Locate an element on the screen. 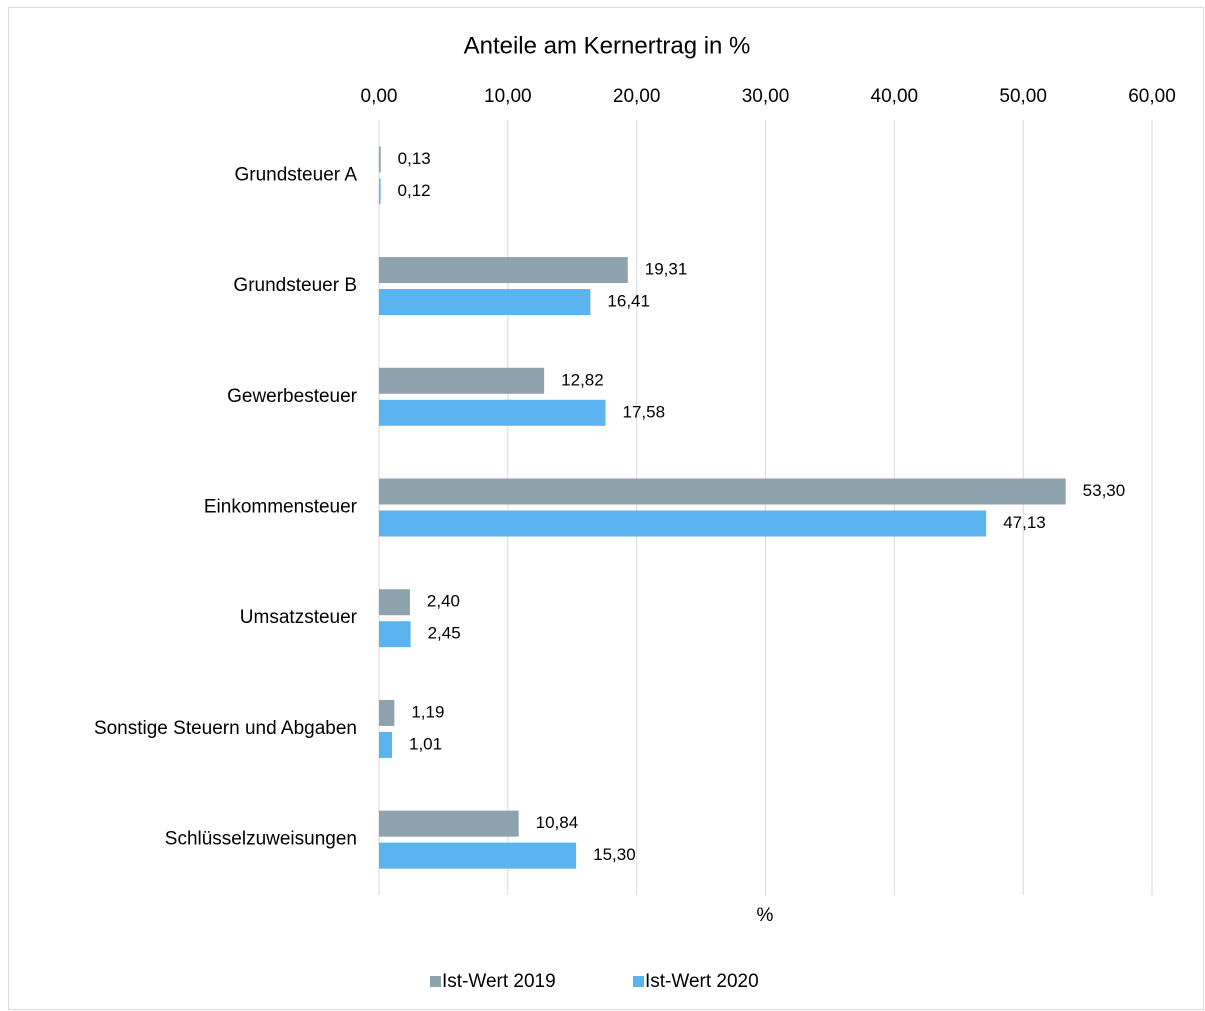 This screenshot has width=1205, height=1011. legend-label: Ist-Wert 2019 is located at coordinates (499, 981).